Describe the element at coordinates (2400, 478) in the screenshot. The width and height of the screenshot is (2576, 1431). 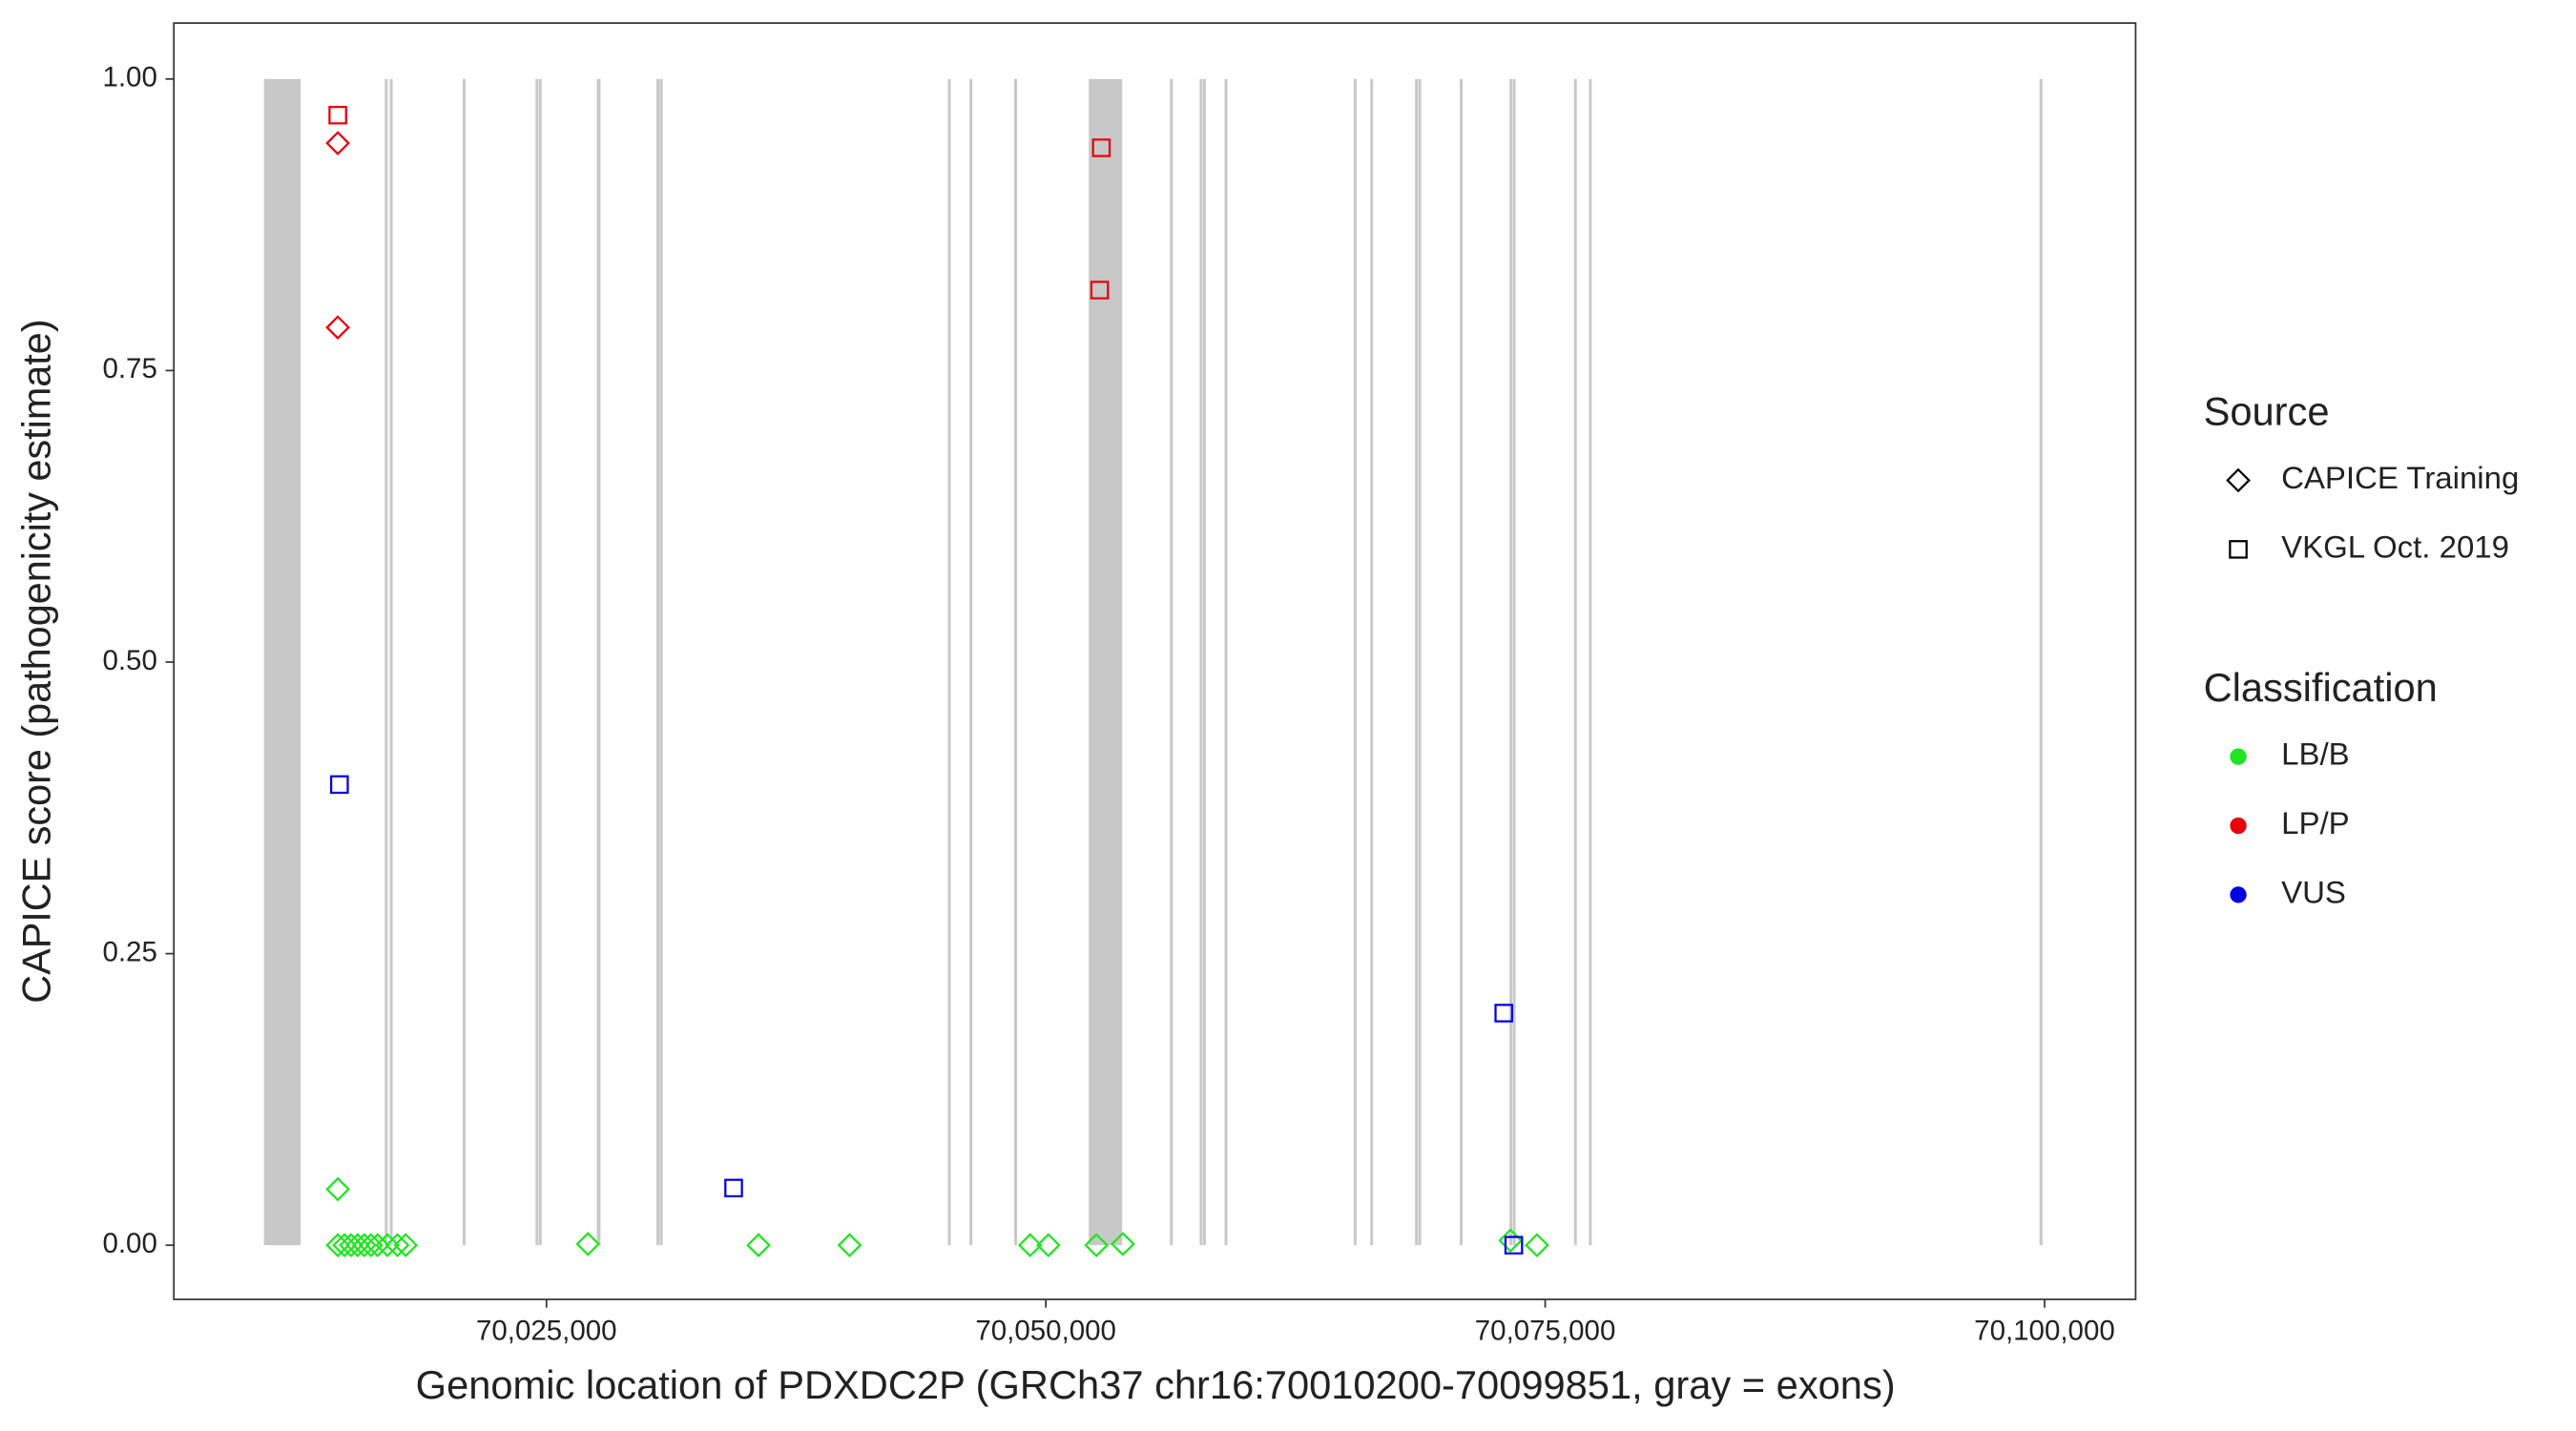
I see `legend-label: CAPICE Training` at that location.